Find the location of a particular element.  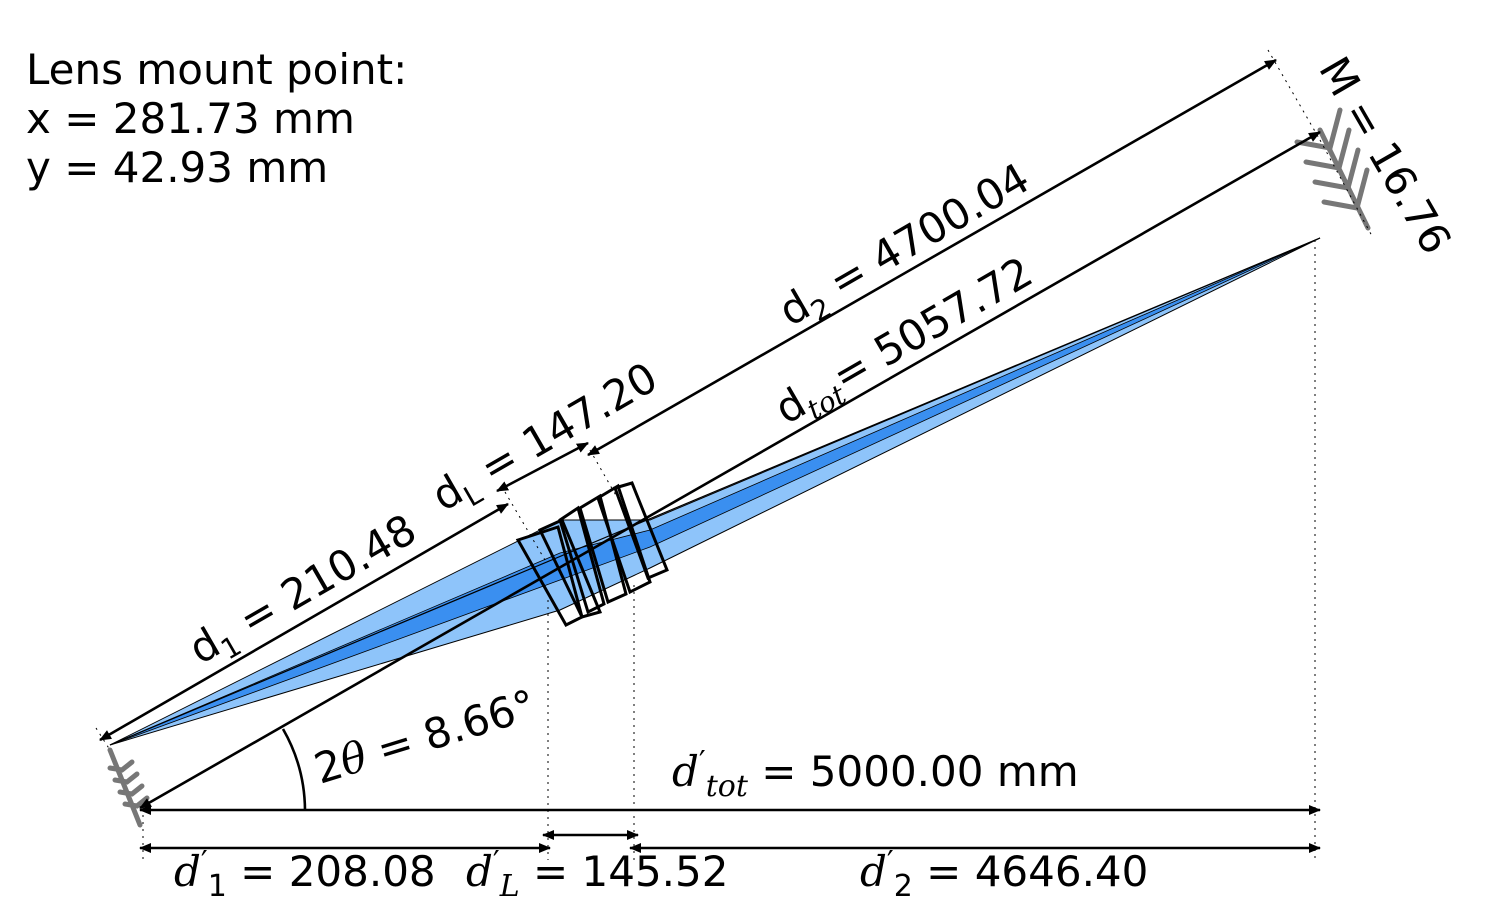

d1-extension is located at coordinates (103, 739).